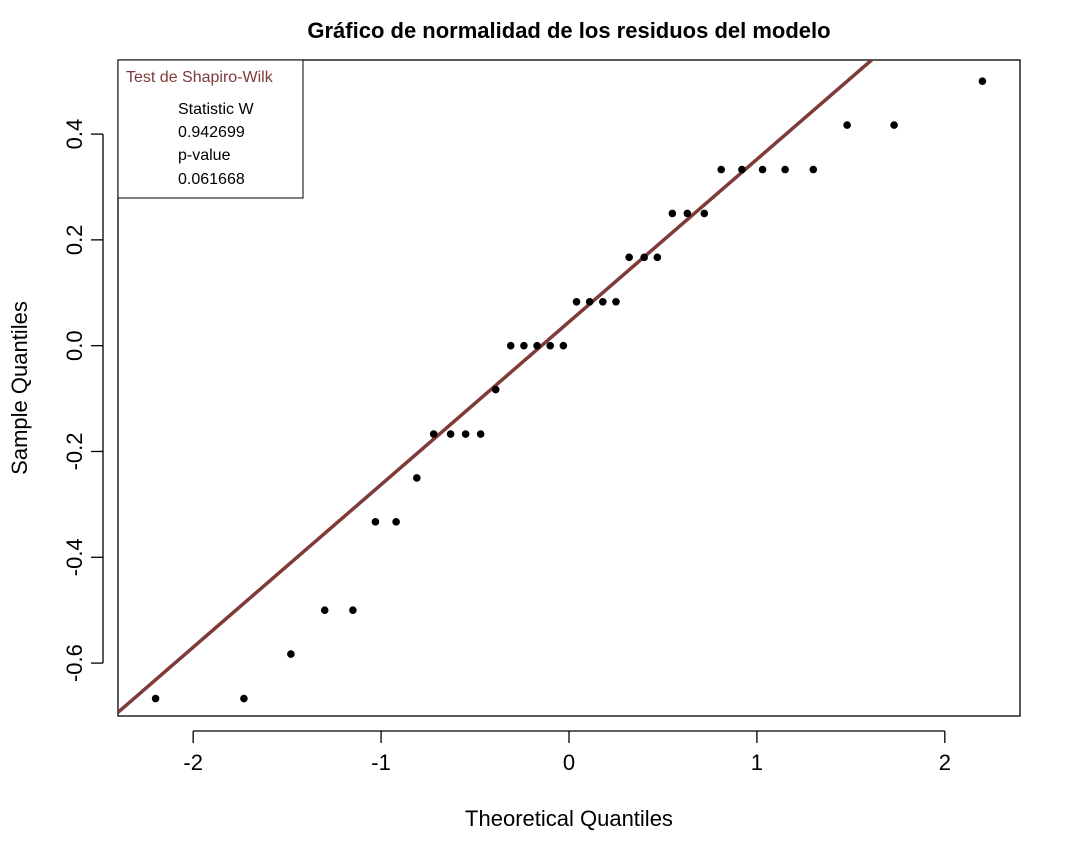  What do you see at coordinates (200, 77) in the screenshot?
I see `legend-title: Test de Shapiro-Wilk` at bounding box center [200, 77].